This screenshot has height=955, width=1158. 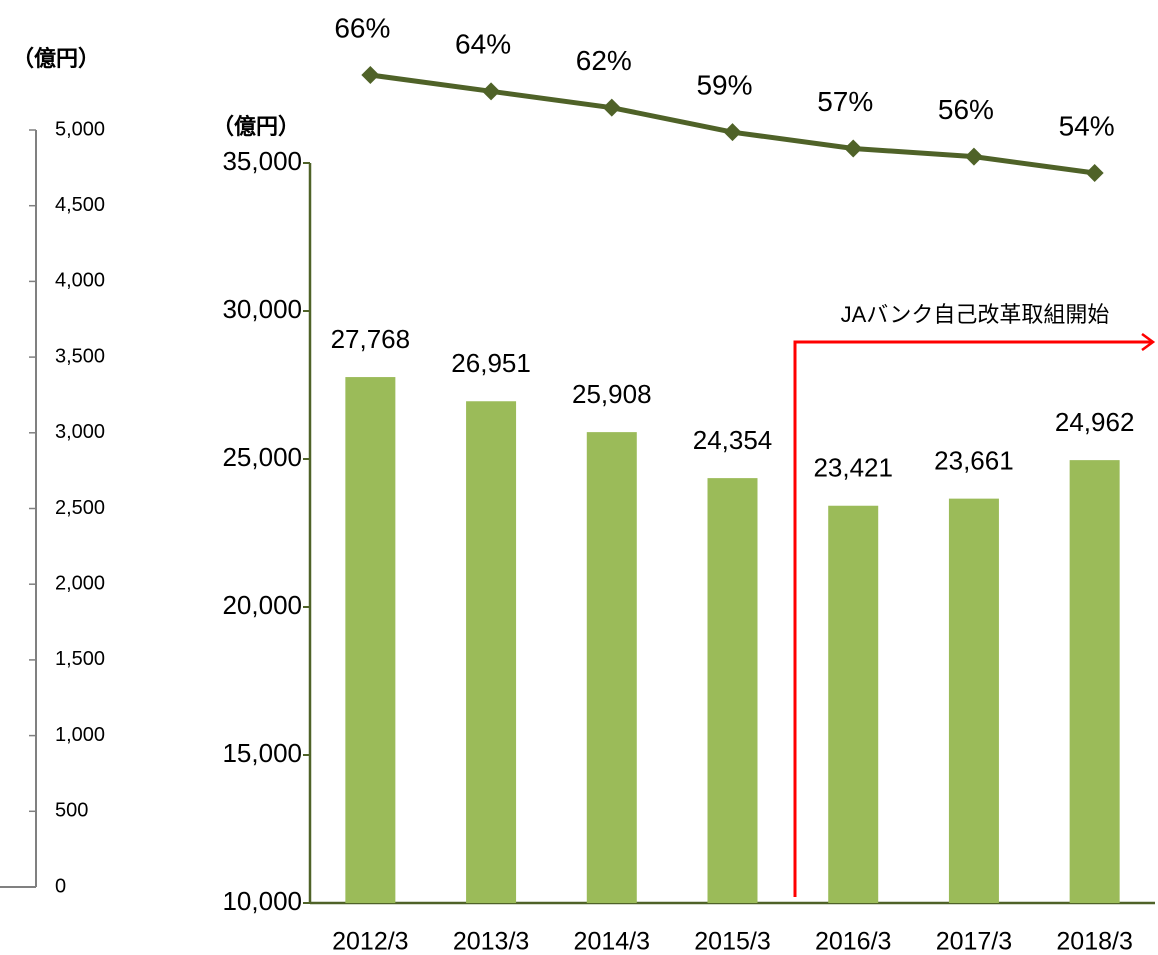 What do you see at coordinates (1095, 422) in the screenshot?
I see `bar-value-label: 24,962` at bounding box center [1095, 422].